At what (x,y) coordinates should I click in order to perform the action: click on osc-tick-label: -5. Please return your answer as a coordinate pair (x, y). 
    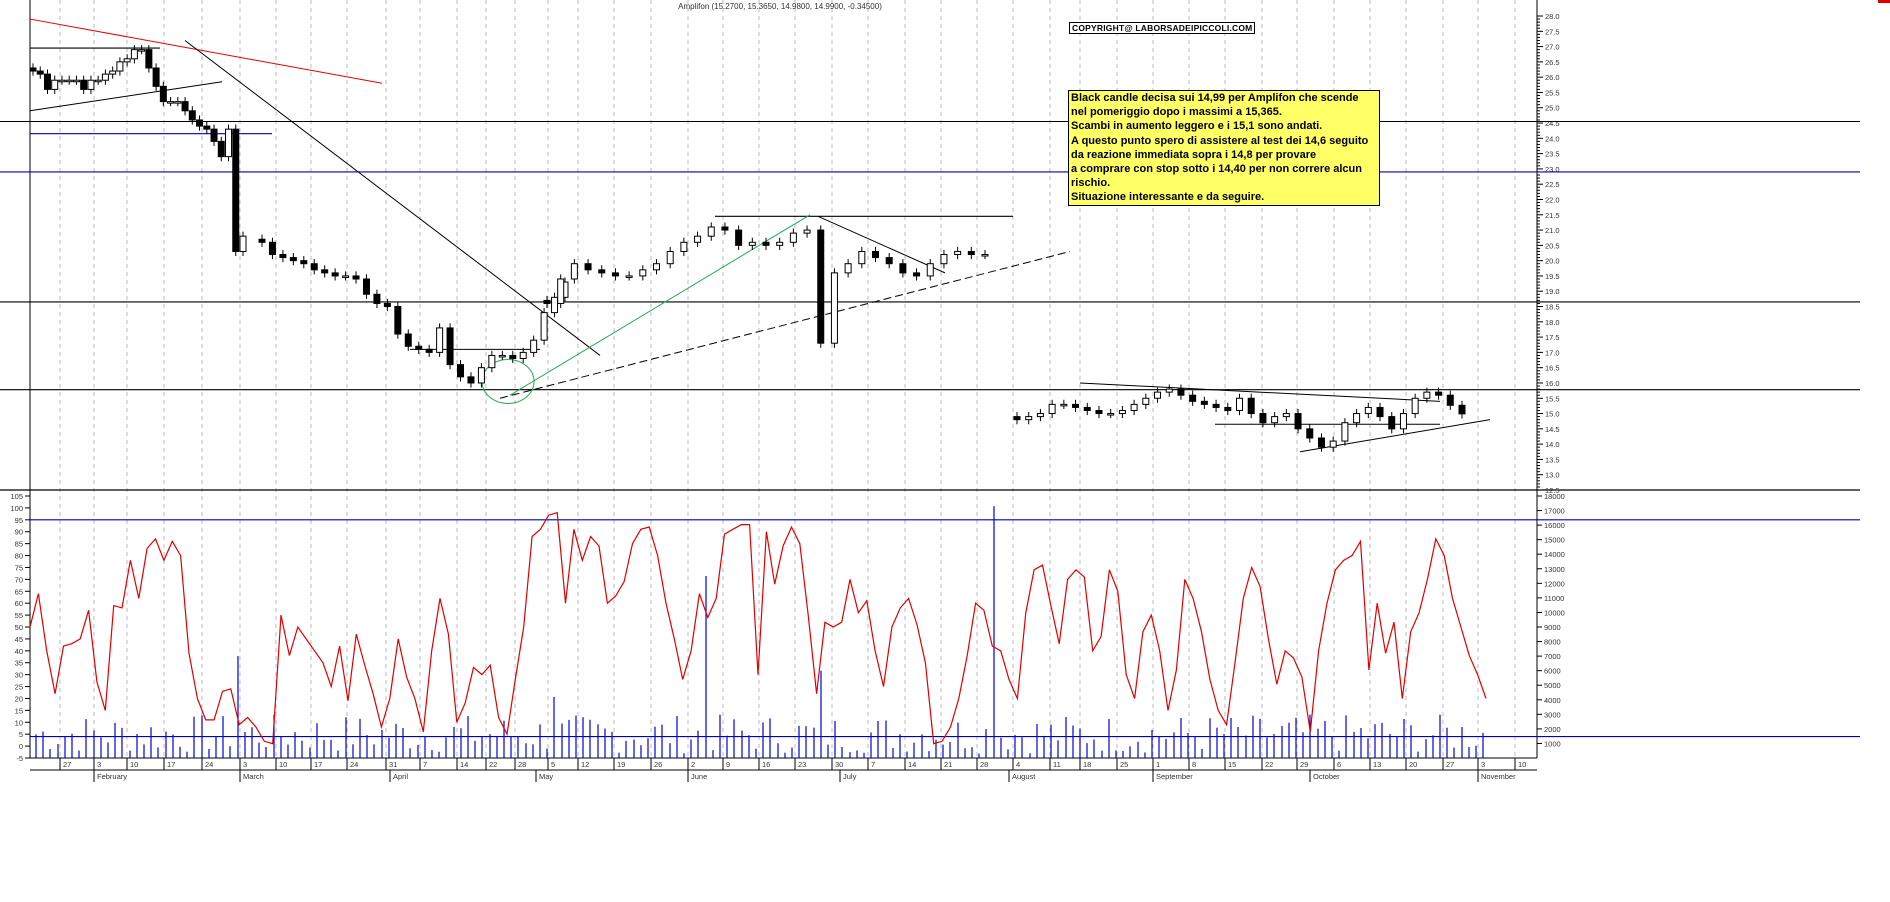
    Looking at the image, I should click on (19, 758).